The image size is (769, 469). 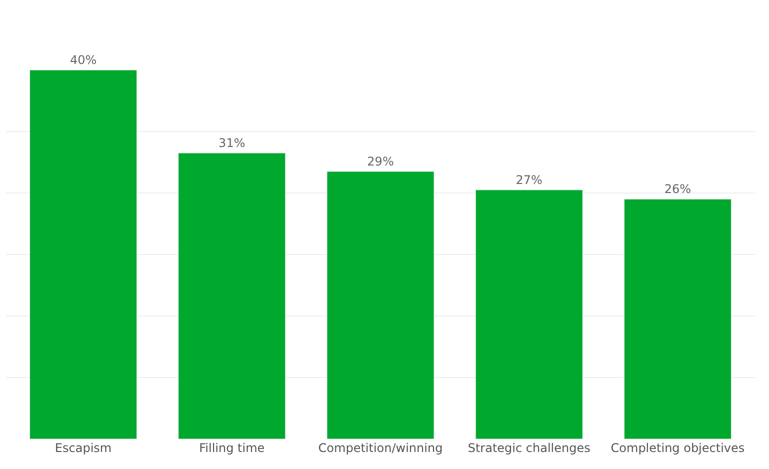 What do you see at coordinates (83, 448) in the screenshot?
I see `x-tick-label: Escapism` at bounding box center [83, 448].